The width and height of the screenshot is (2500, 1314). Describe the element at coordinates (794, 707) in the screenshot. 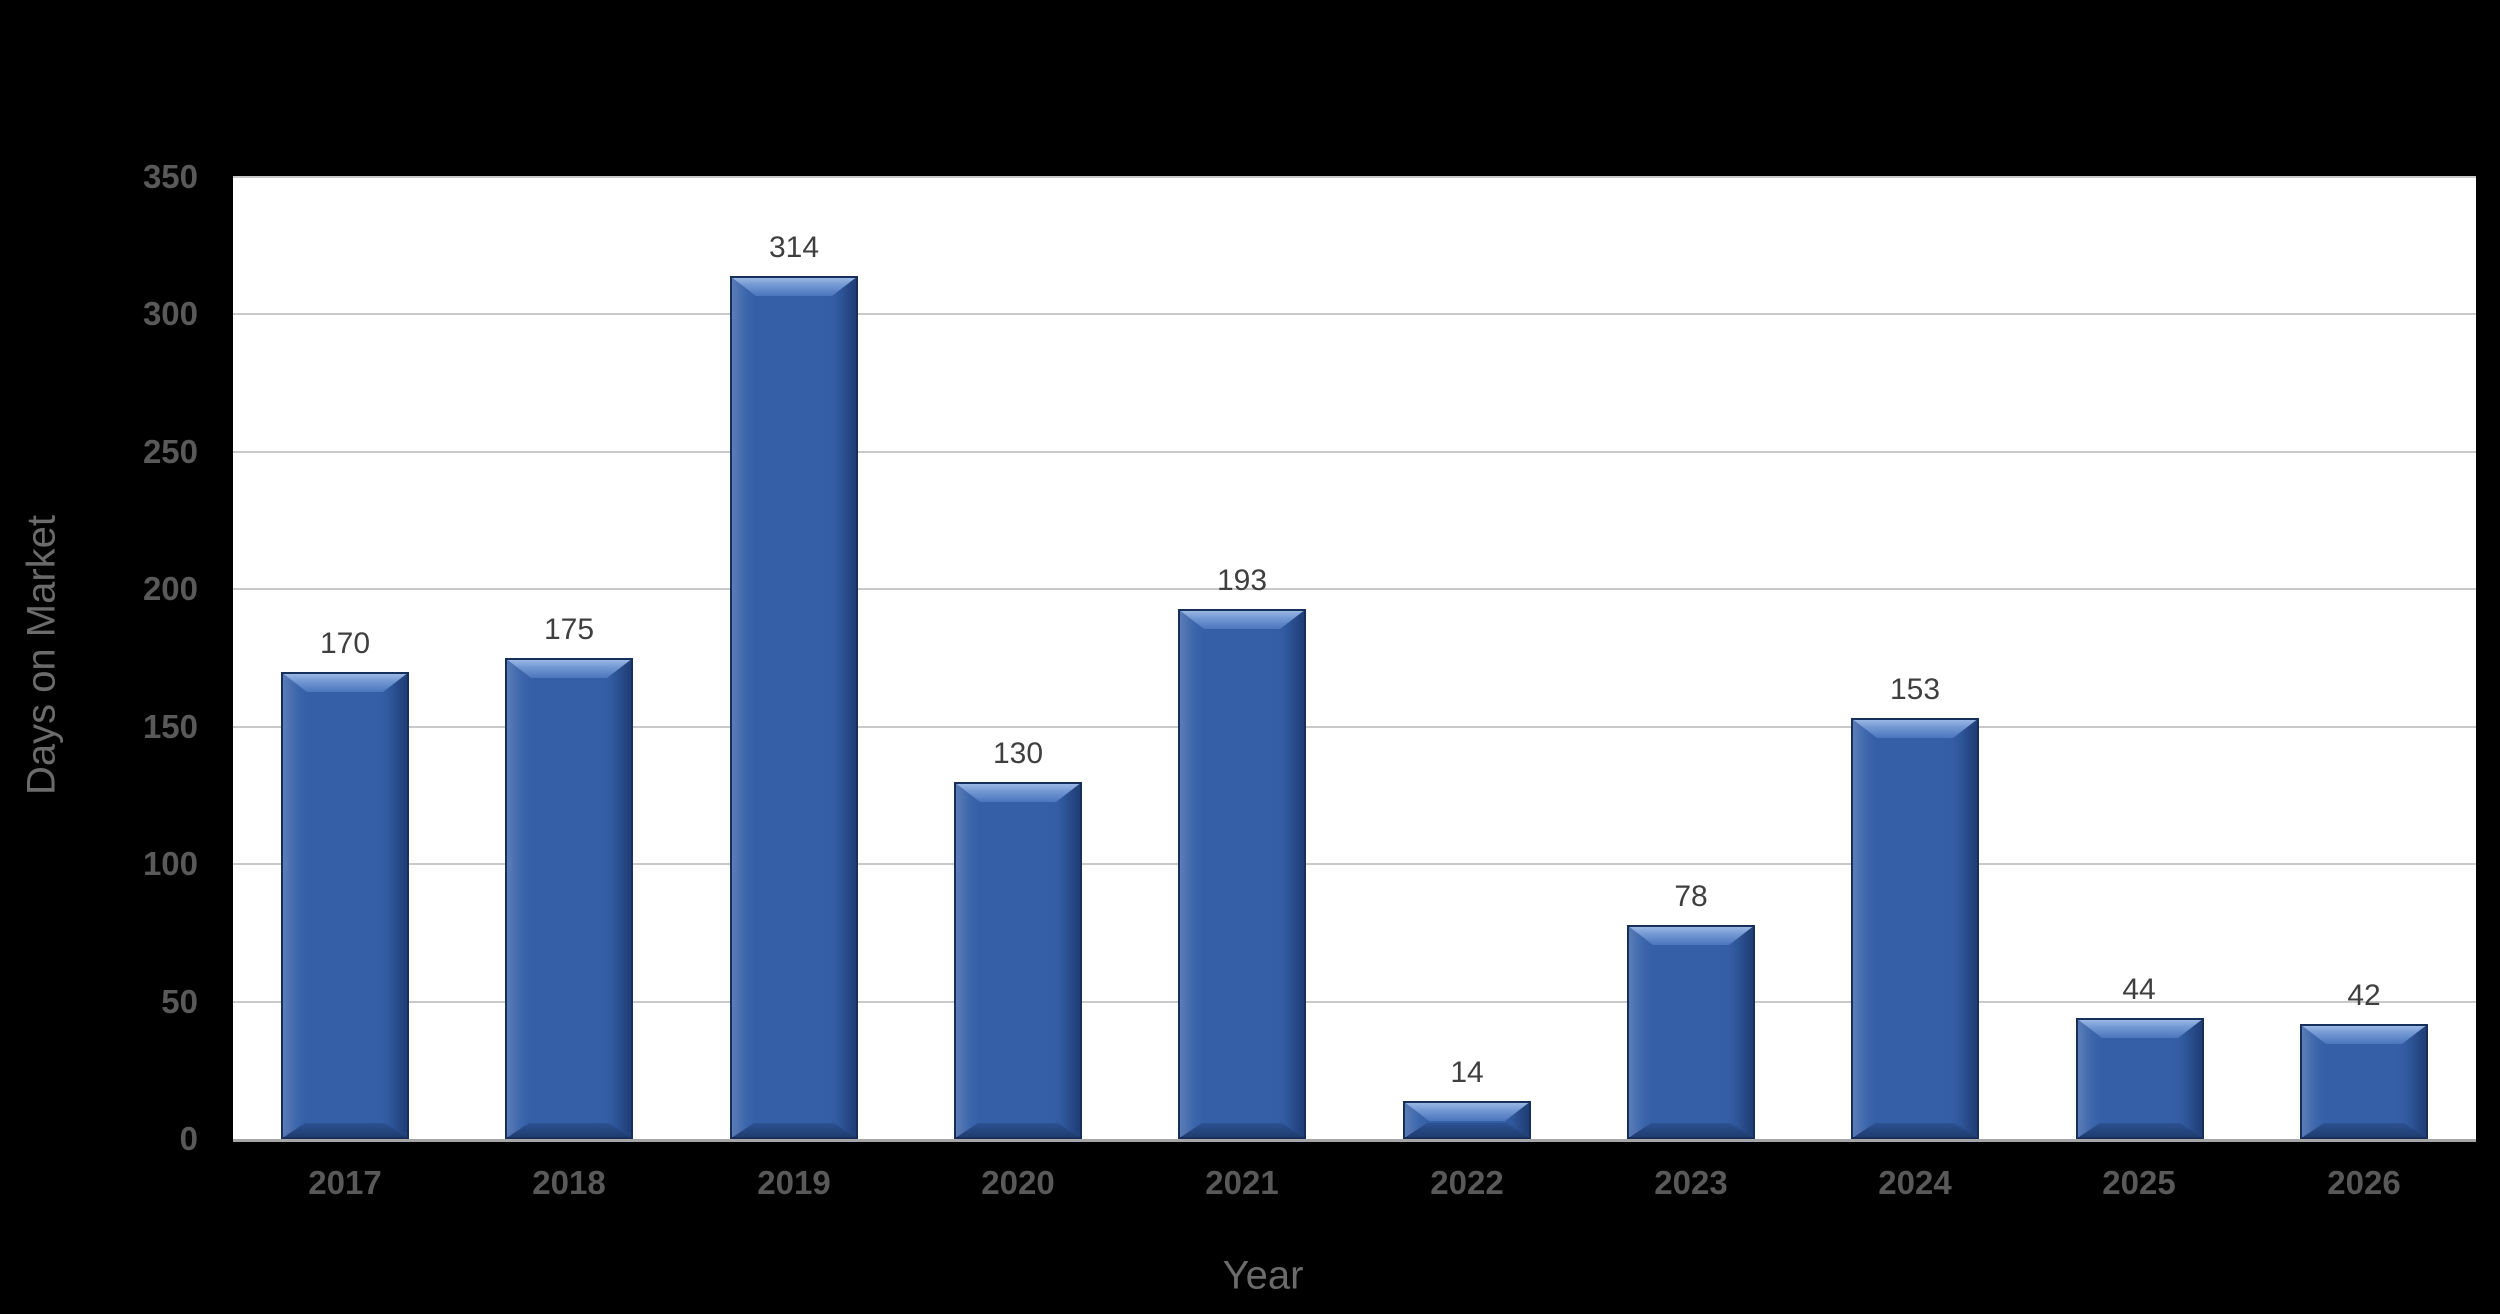

I see `bar-2019` at that location.